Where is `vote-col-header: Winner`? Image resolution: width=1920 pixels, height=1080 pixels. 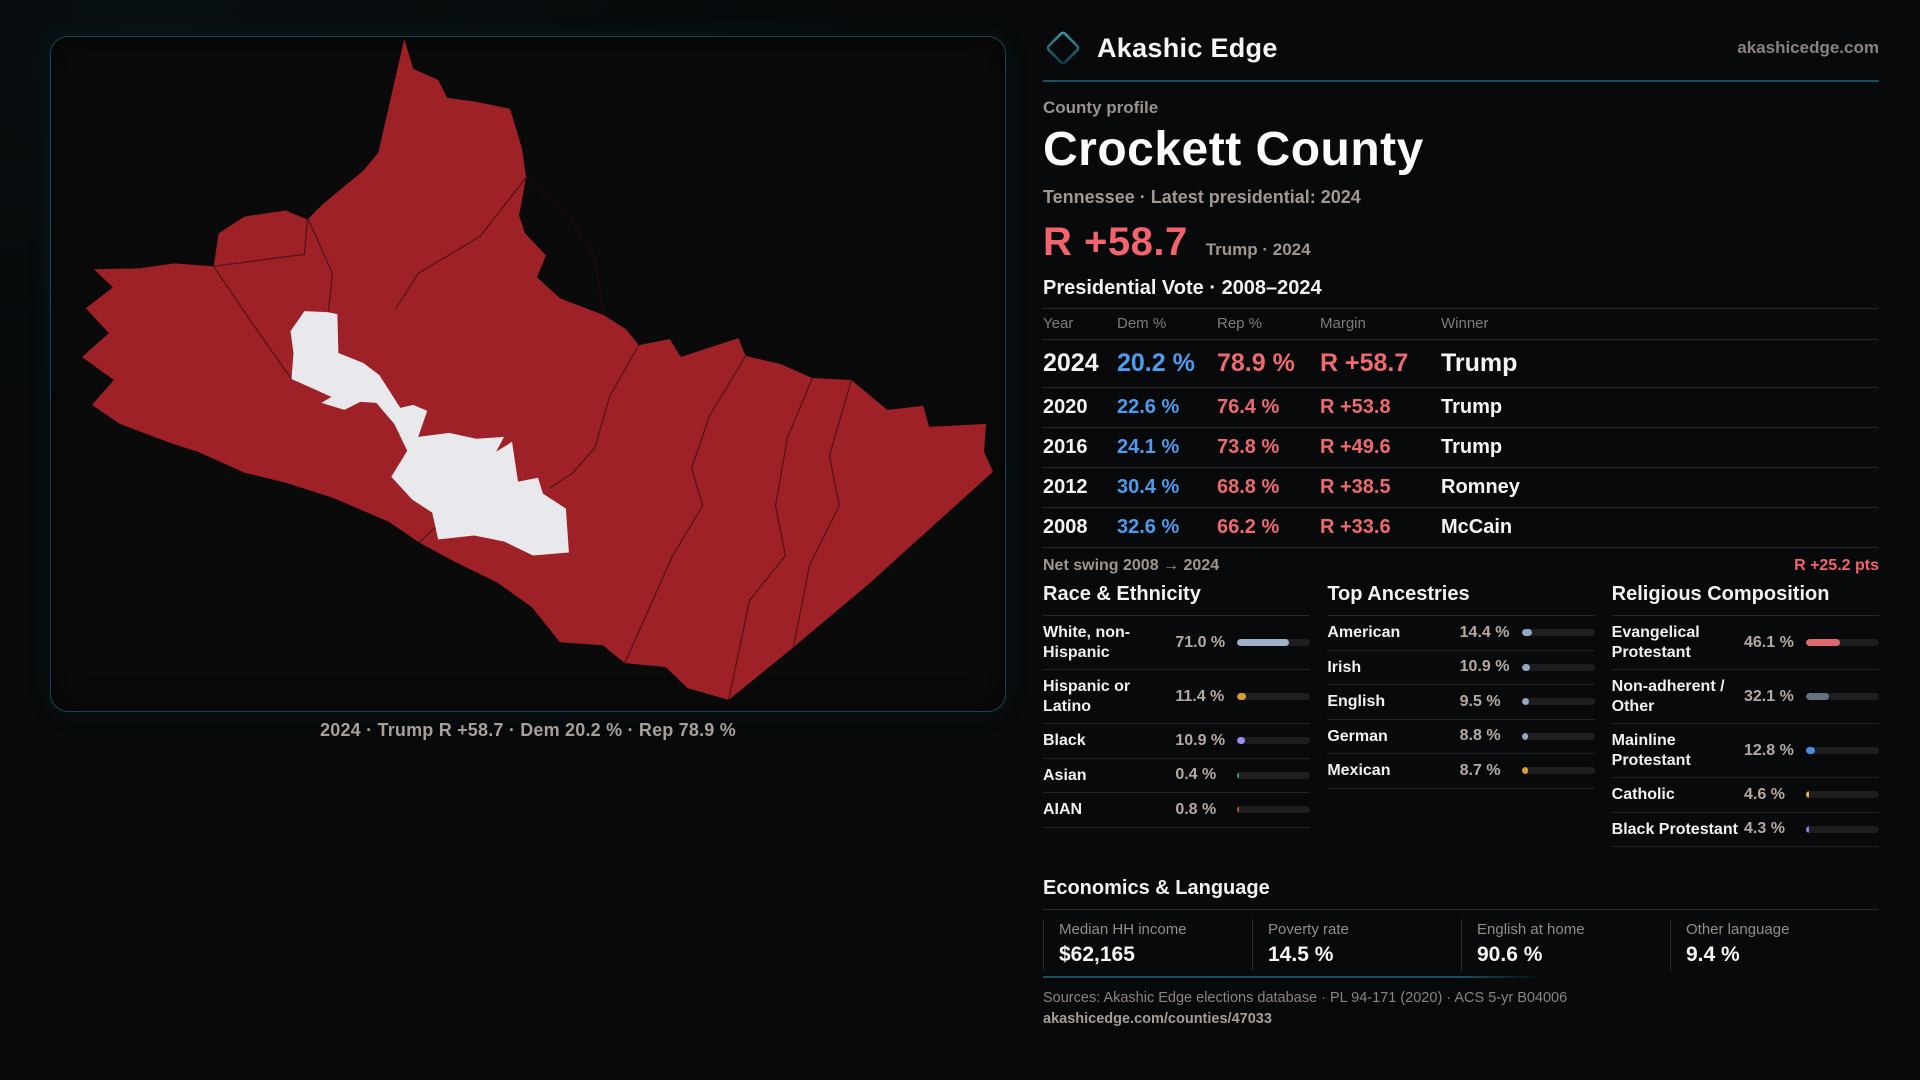 vote-col-header: Winner is located at coordinates (1660, 324).